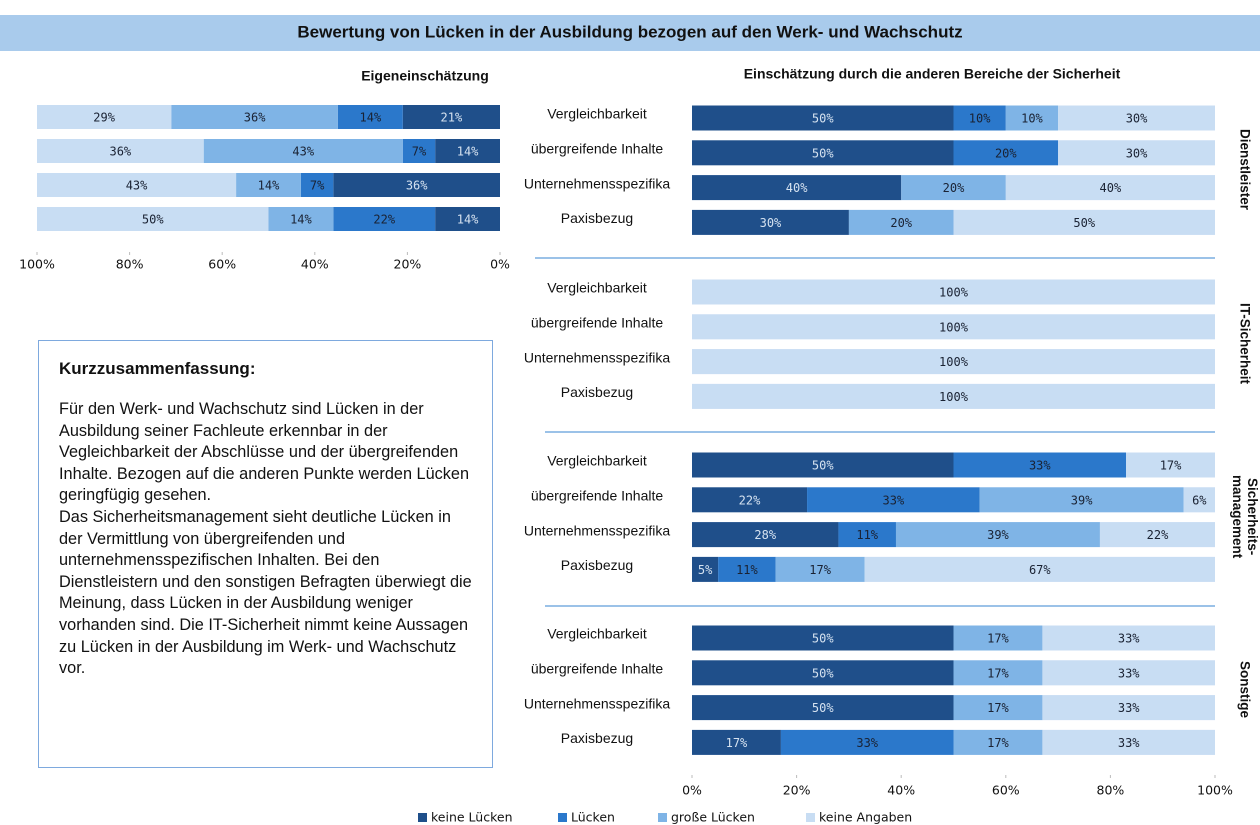 The image size is (1260, 825). I want to click on data-label: 43%, so click(137, 186).